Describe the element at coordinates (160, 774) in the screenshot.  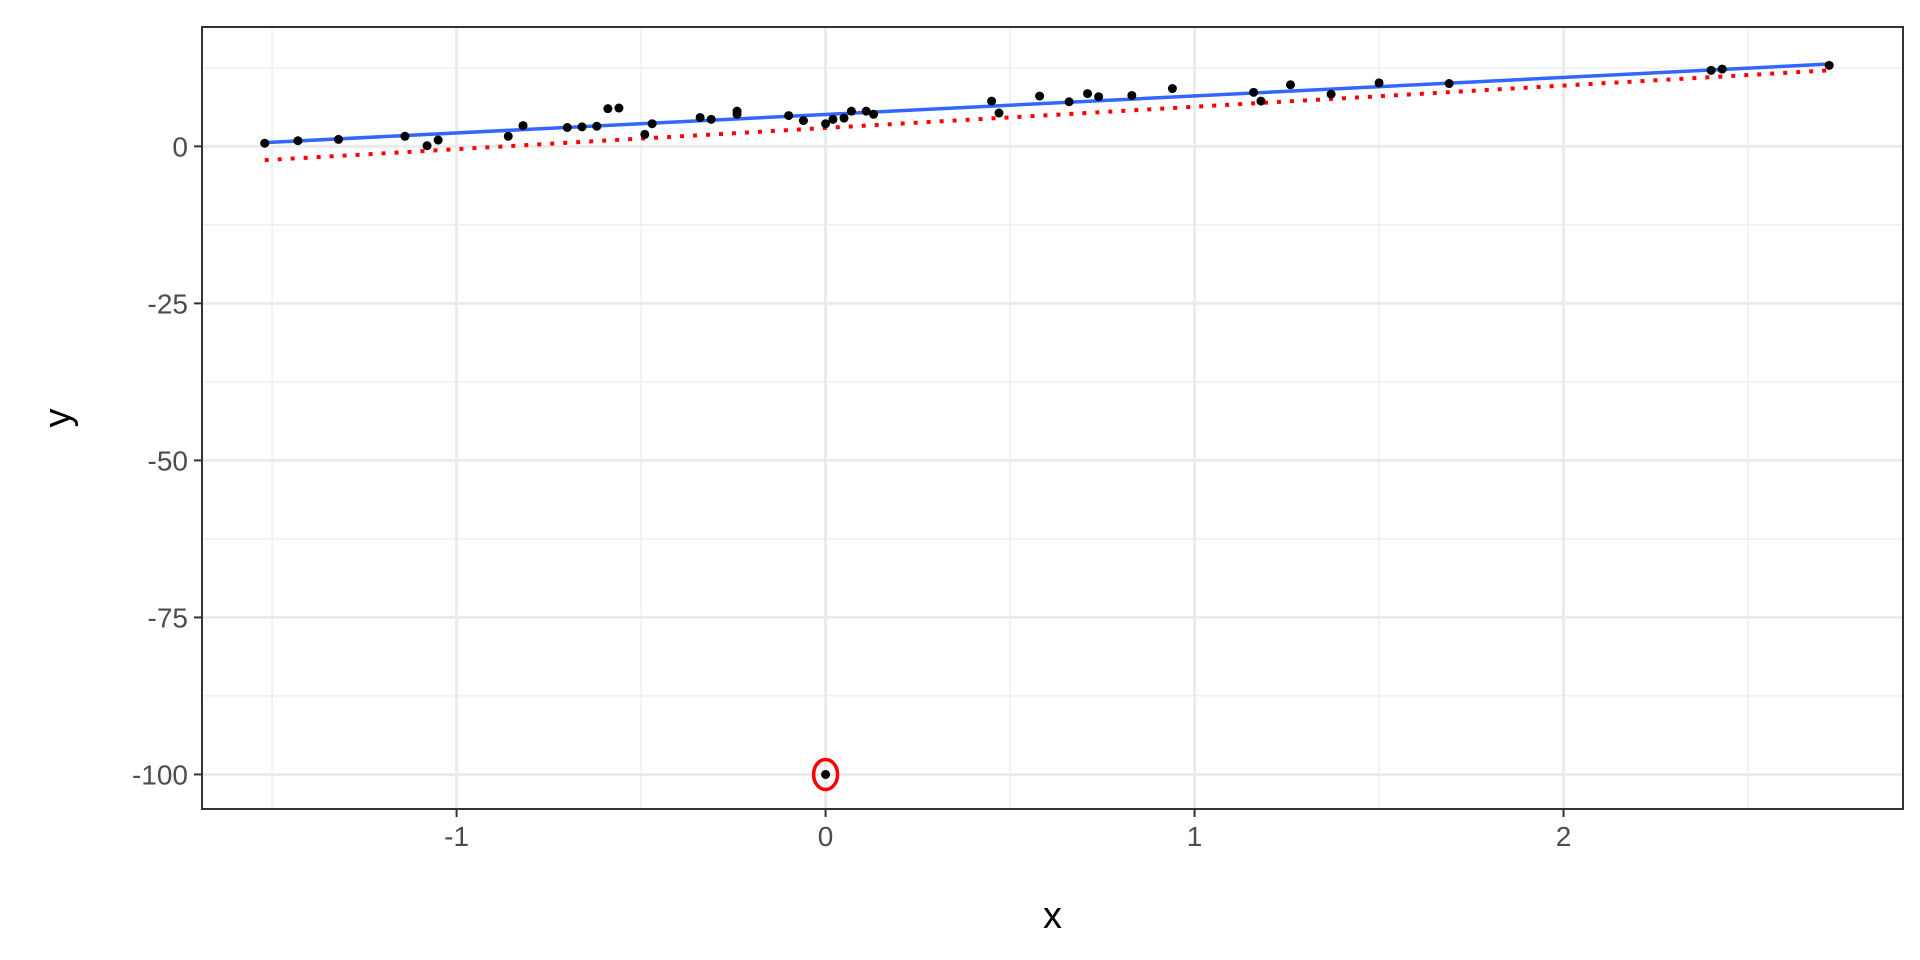
I see `y-tick-label: -100` at that location.